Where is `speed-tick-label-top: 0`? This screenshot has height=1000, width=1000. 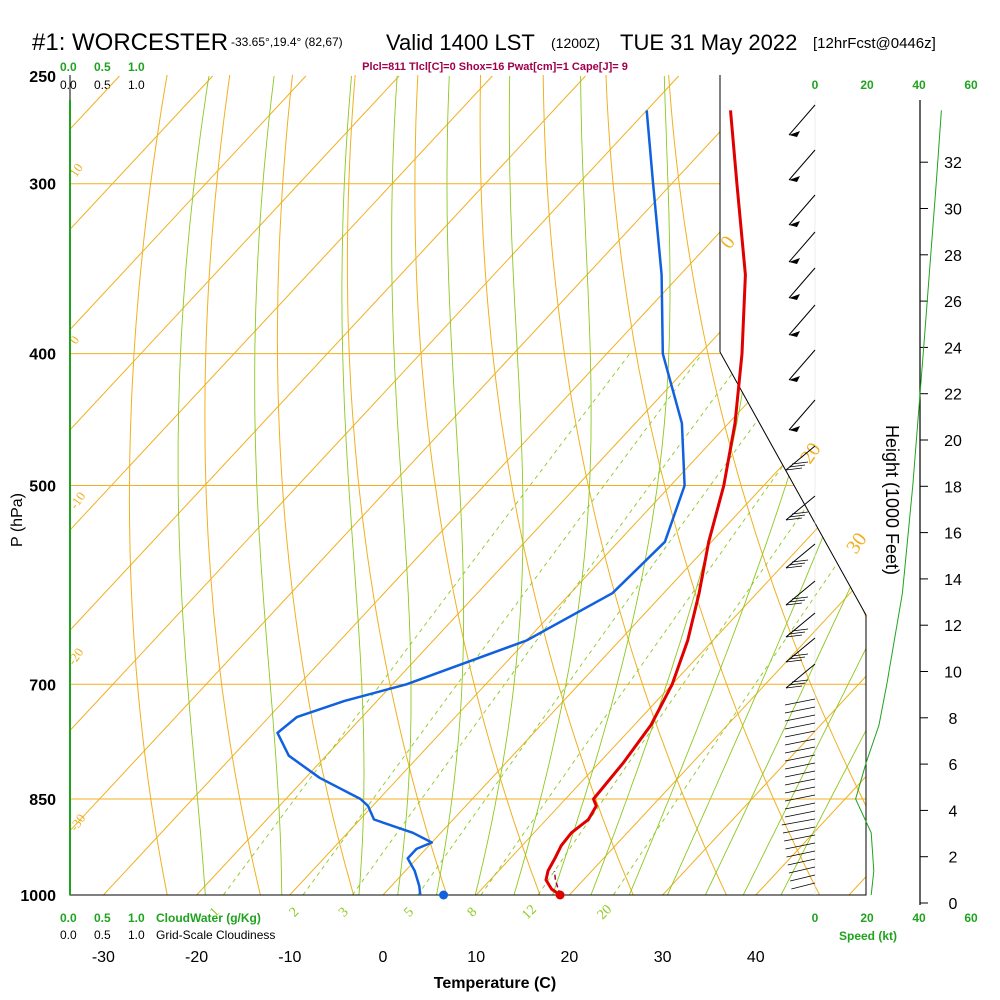 speed-tick-label-top: 0 is located at coordinates (815, 85).